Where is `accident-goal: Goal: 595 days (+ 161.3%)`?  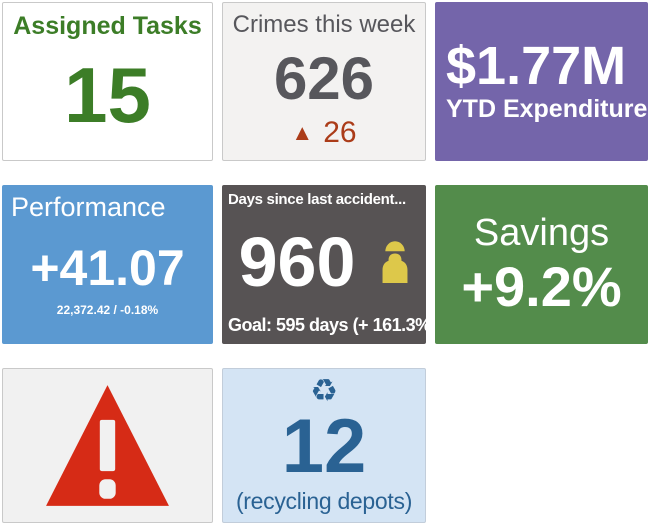 accident-goal: Goal: 595 days (+ 161.3%) is located at coordinates (327, 325).